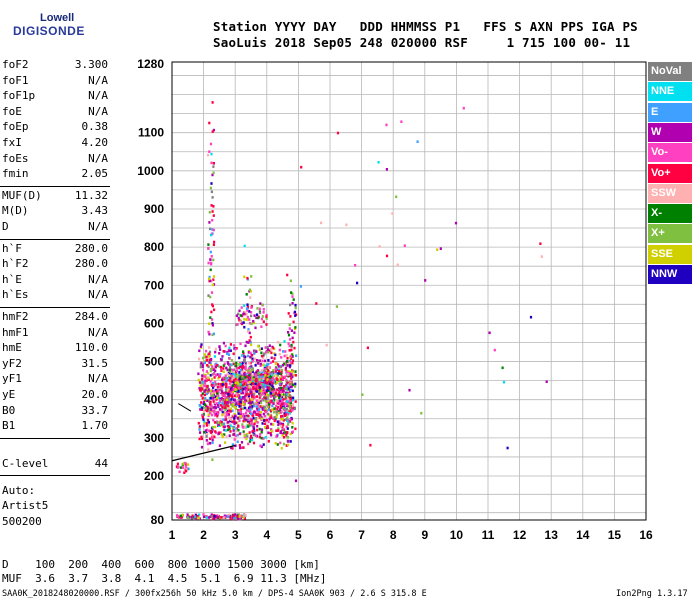  What do you see at coordinates (25, 463) in the screenshot?
I see `param-key: C-level` at bounding box center [25, 463].